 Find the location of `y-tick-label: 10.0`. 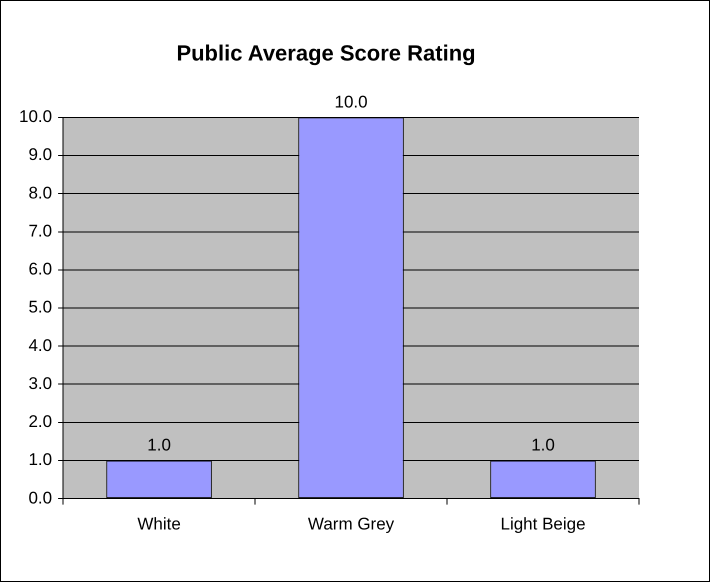

y-tick-label: 10.0 is located at coordinates (35, 116).